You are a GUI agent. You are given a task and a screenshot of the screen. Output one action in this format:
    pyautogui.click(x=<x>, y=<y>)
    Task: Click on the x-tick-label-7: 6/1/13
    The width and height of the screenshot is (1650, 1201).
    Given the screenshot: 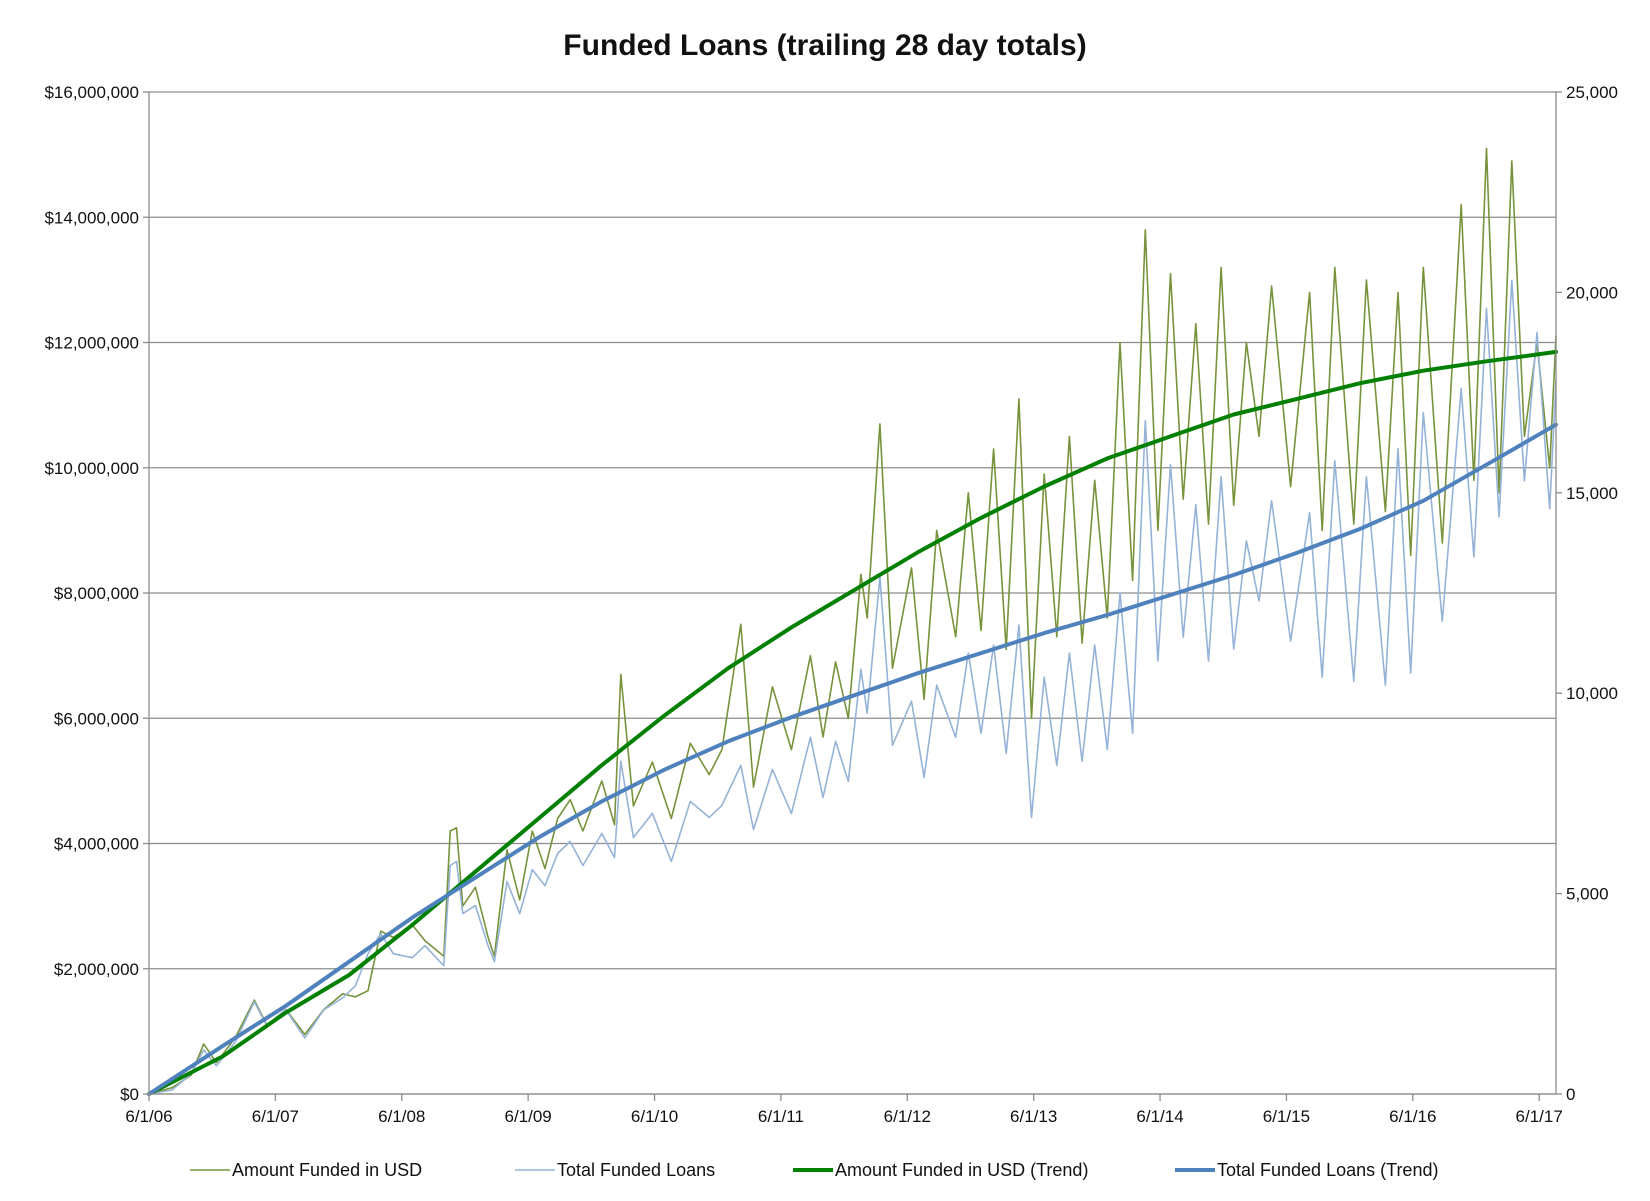 What is the action you would take?
    pyautogui.click(x=1033, y=1116)
    